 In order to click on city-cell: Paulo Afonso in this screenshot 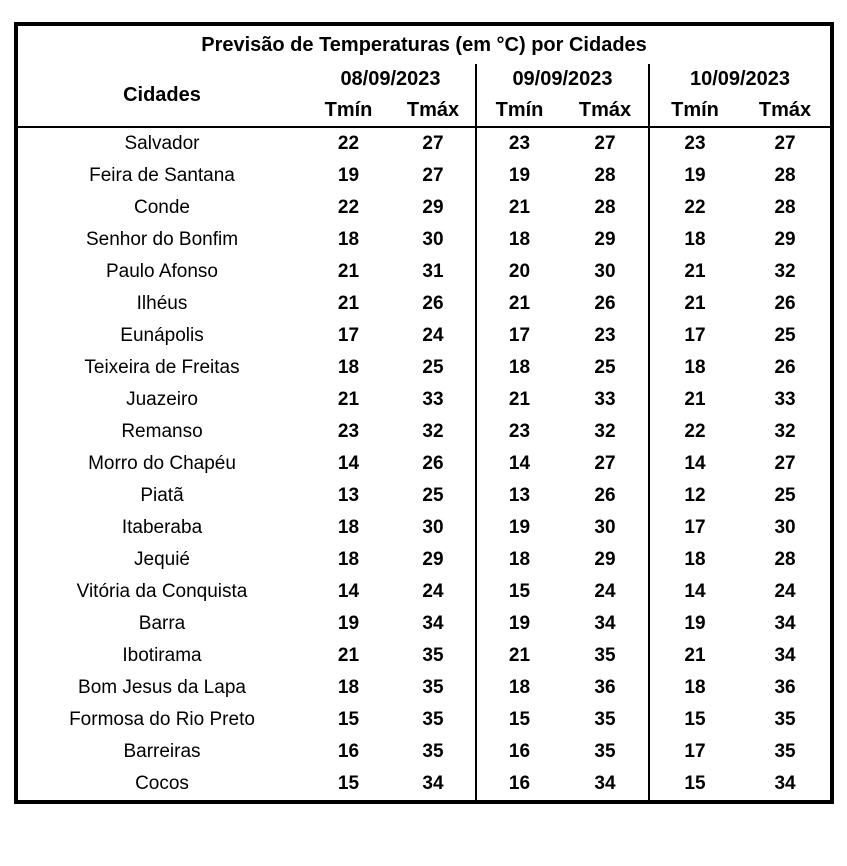, I will do `click(162, 271)`.